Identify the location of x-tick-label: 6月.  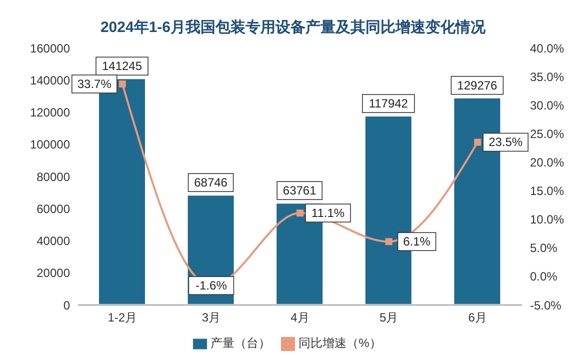
(477, 317).